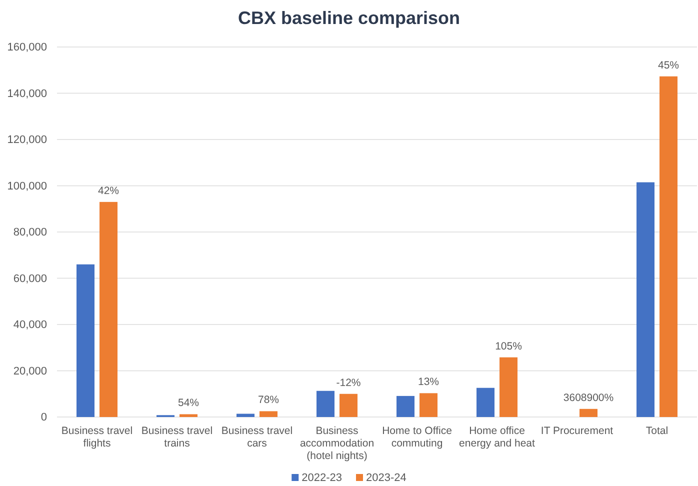  I want to click on y-tick-label: 80,000, so click(30, 232).